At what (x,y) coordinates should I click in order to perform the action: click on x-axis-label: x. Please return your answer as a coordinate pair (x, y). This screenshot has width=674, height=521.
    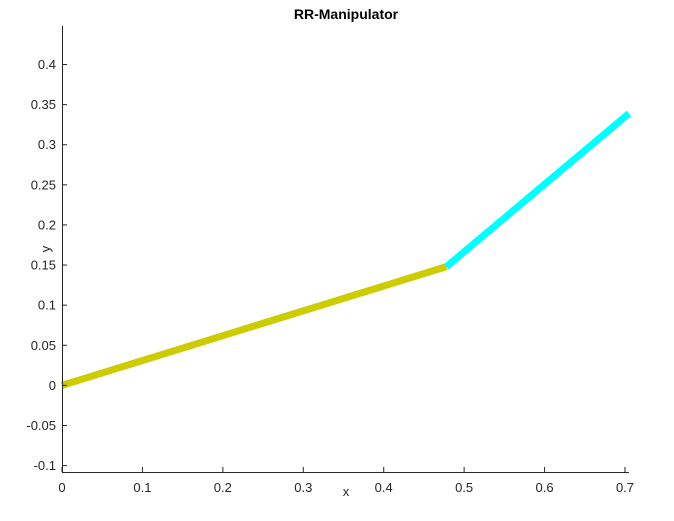
    Looking at the image, I should click on (346, 491).